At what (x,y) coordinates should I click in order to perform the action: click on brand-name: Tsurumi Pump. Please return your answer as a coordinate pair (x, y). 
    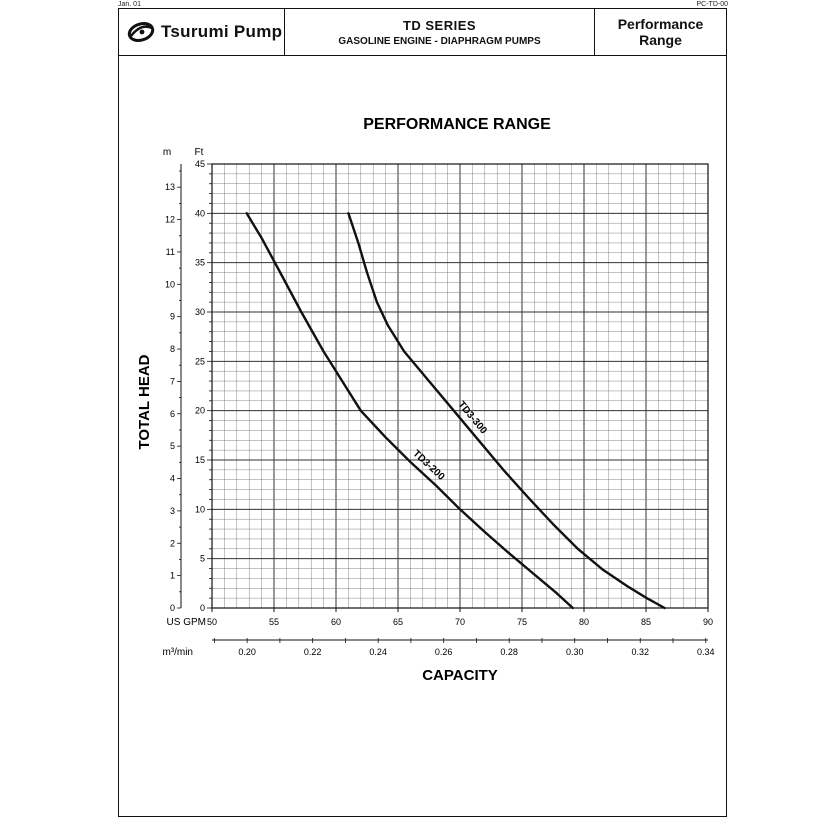
    Looking at the image, I should click on (222, 31).